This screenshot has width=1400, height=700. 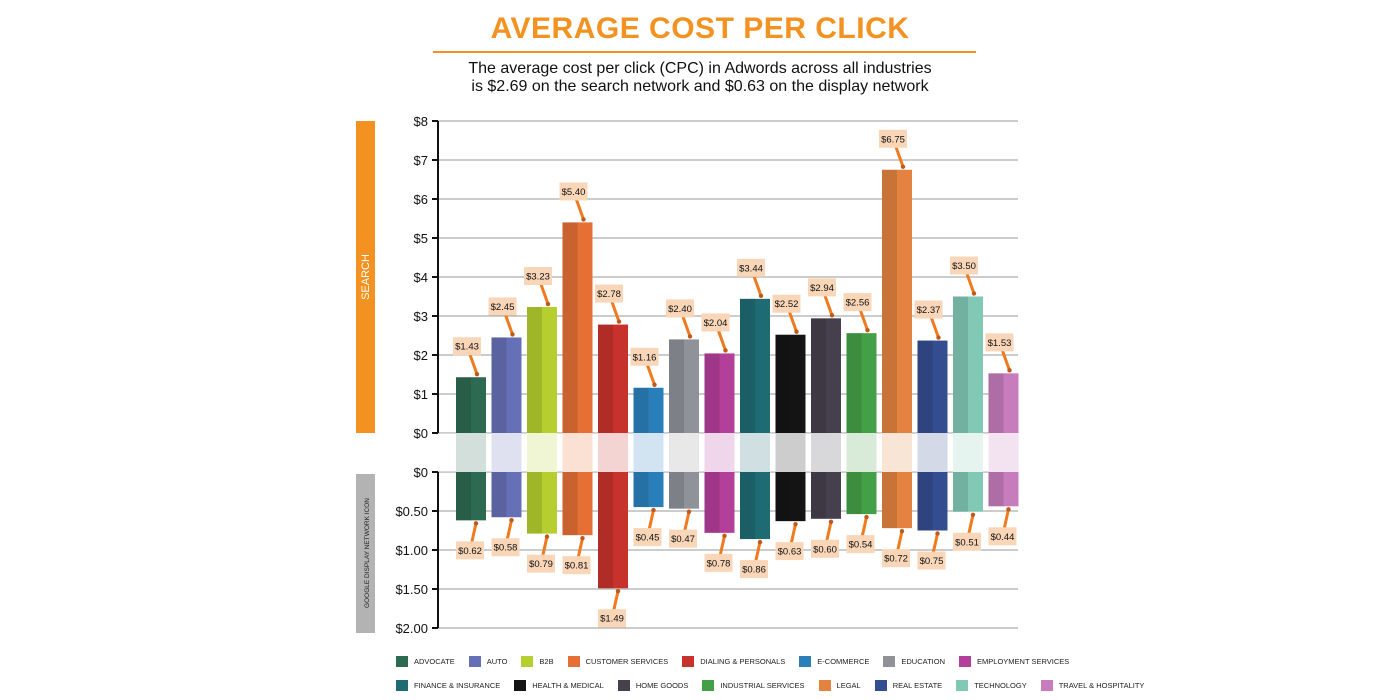 I want to click on bar-gap-band-travel-hospitality, so click(x=1003, y=452).